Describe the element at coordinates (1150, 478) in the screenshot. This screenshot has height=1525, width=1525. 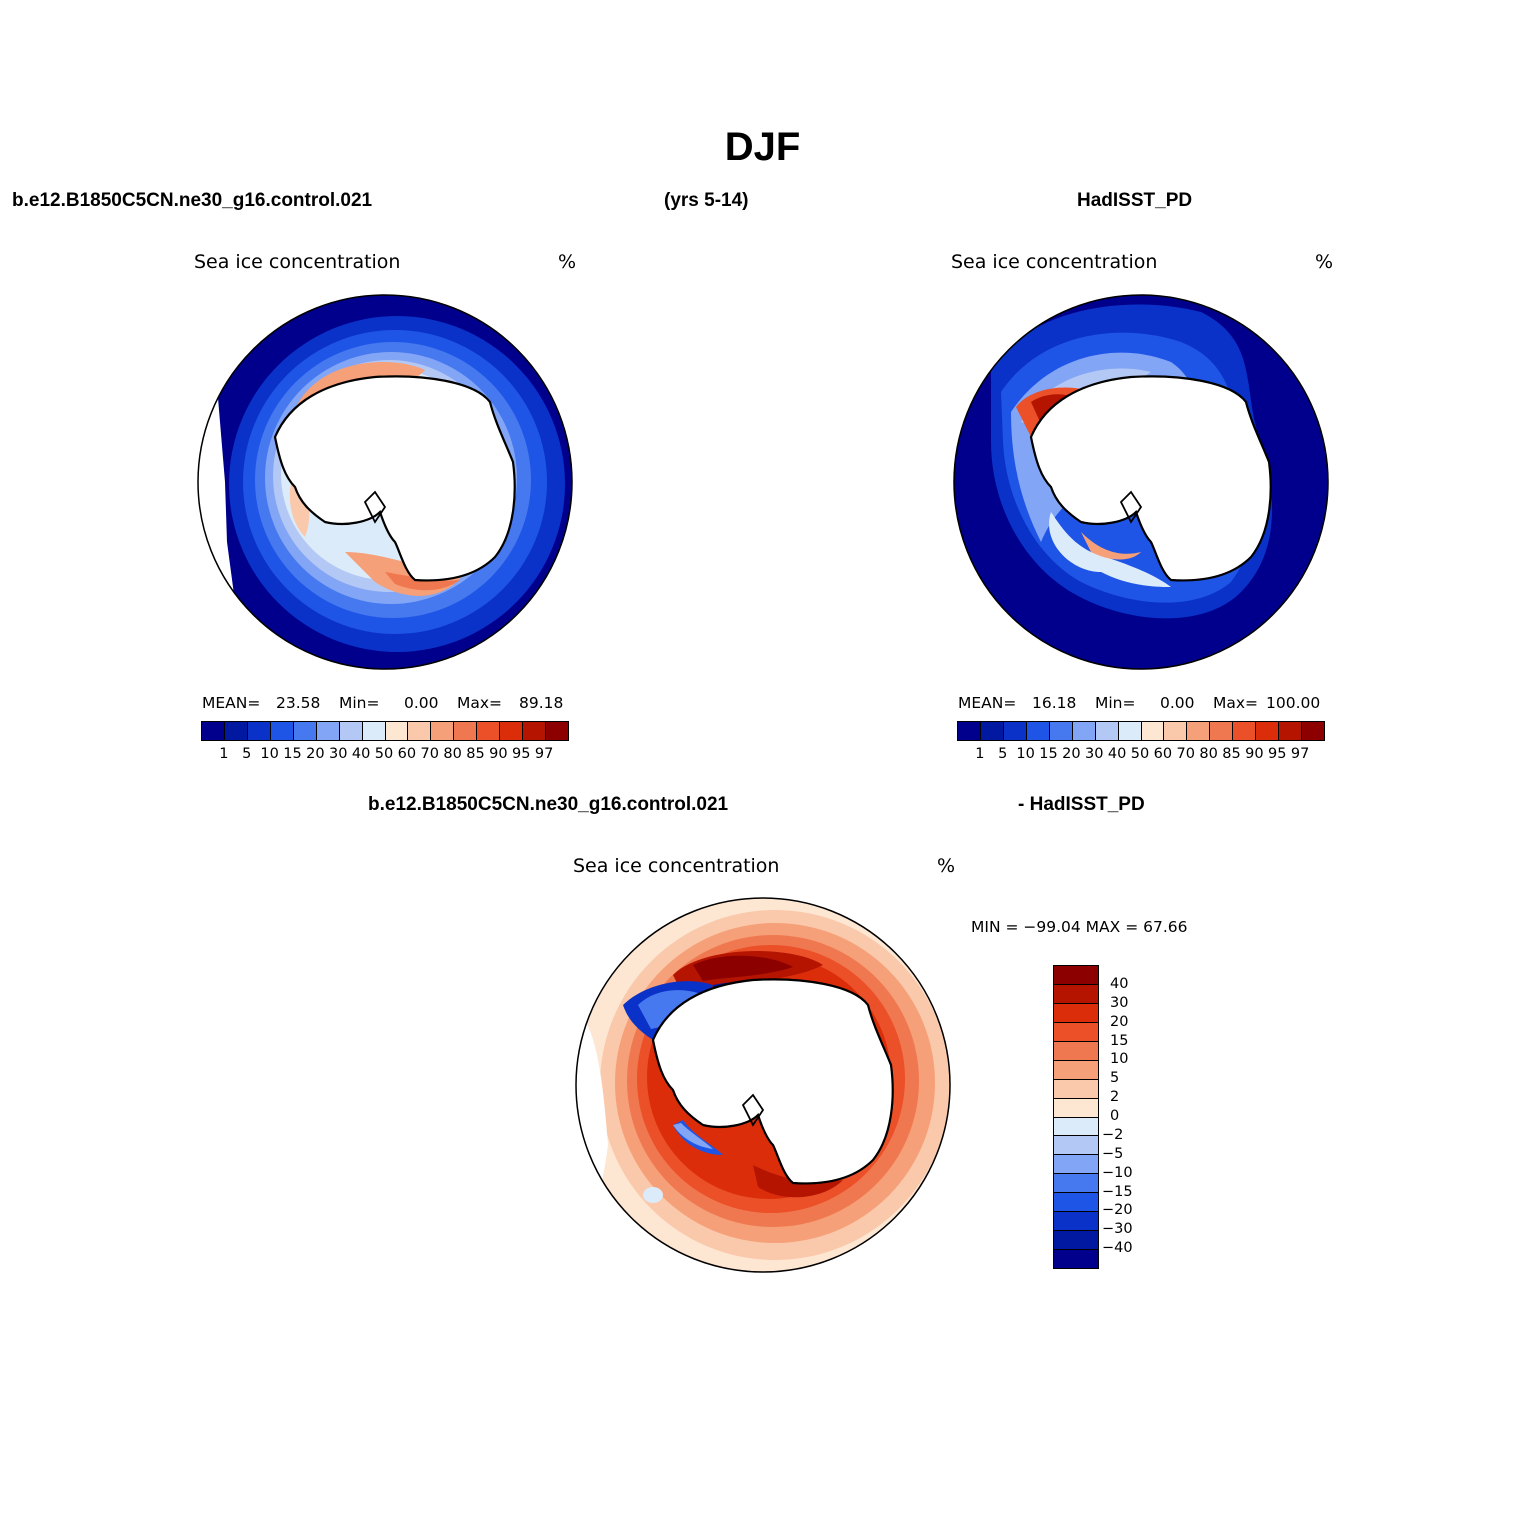
I see `panel2-antarctica` at that location.